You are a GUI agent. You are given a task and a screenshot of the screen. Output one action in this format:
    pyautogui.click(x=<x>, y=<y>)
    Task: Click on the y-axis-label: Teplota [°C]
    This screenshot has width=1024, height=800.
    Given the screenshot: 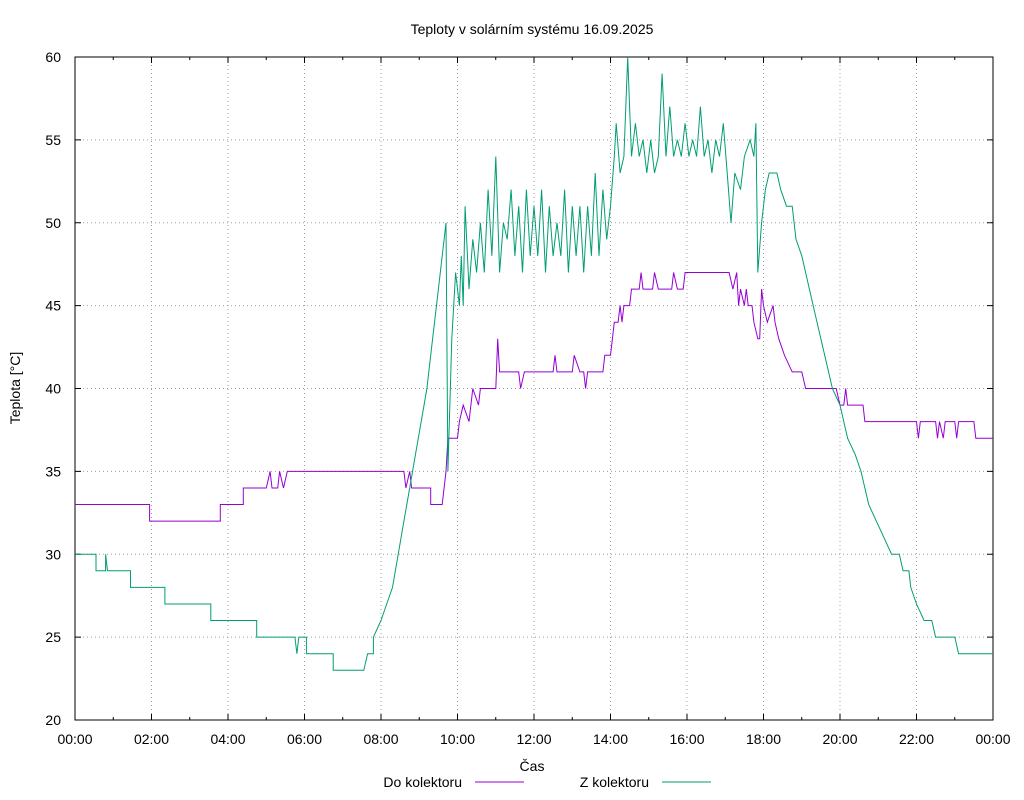 What is the action you would take?
    pyautogui.click(x=15, y=388)
    